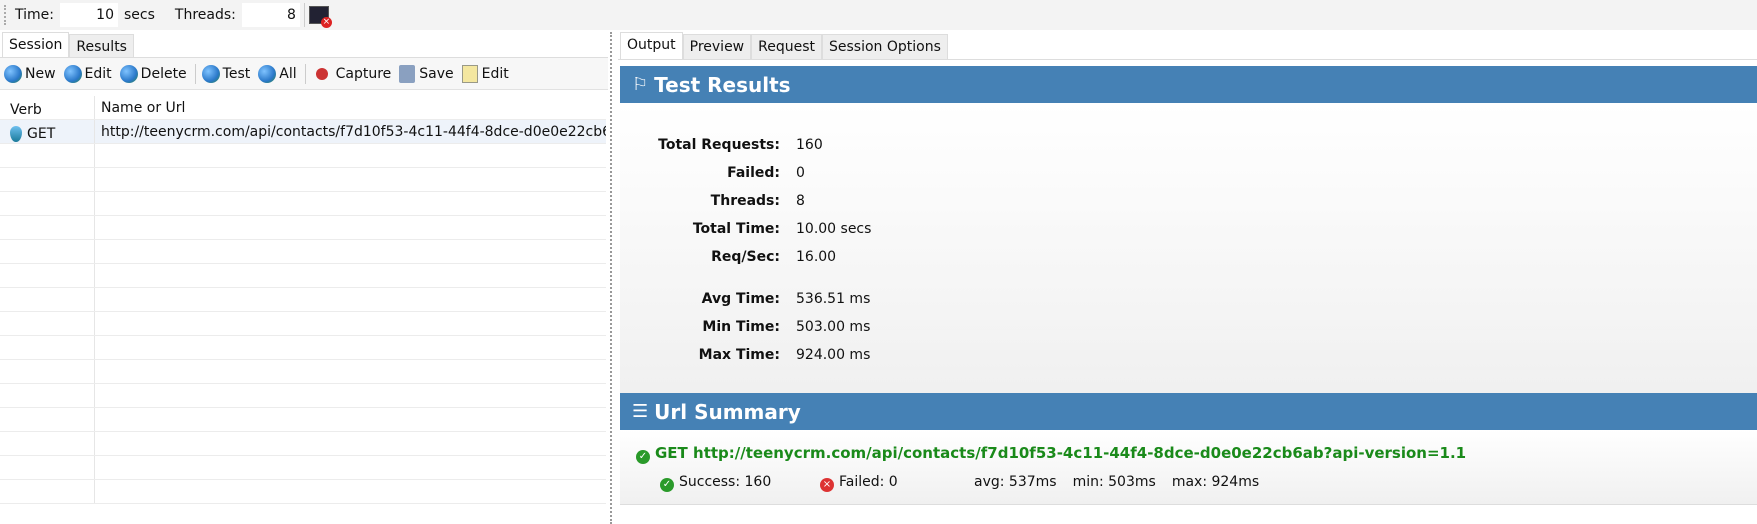  I want to click on url-summary-title: Url Summary, so click(727, 411).